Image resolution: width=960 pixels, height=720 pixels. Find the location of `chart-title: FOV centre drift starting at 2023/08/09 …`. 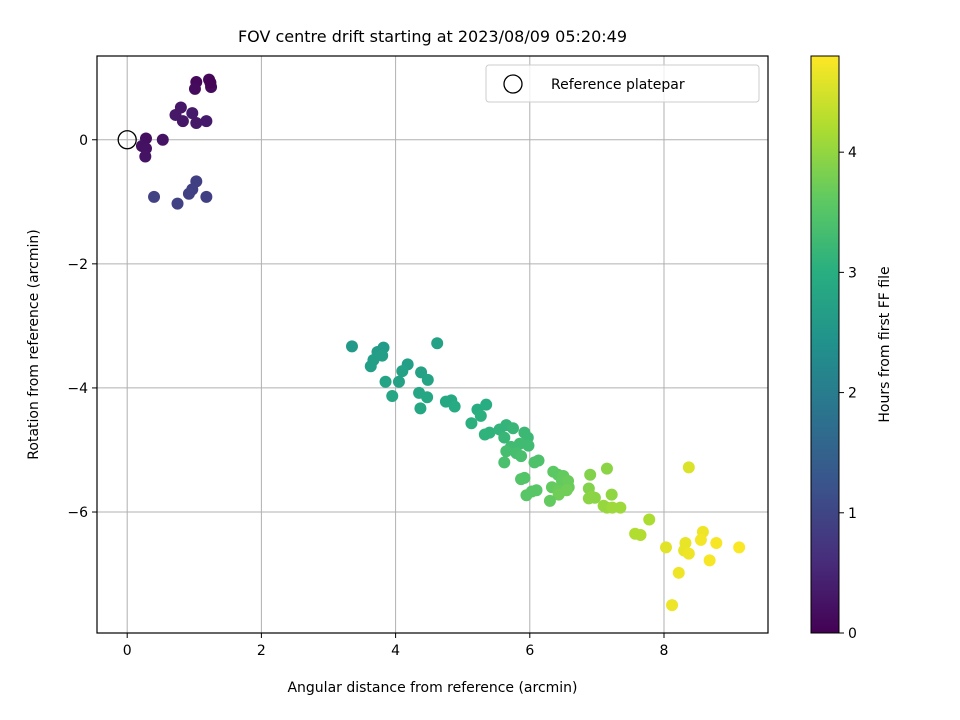

chart-title: FOV centre drift starting at 2023/08/09 … is located at coordinates (432, 36).